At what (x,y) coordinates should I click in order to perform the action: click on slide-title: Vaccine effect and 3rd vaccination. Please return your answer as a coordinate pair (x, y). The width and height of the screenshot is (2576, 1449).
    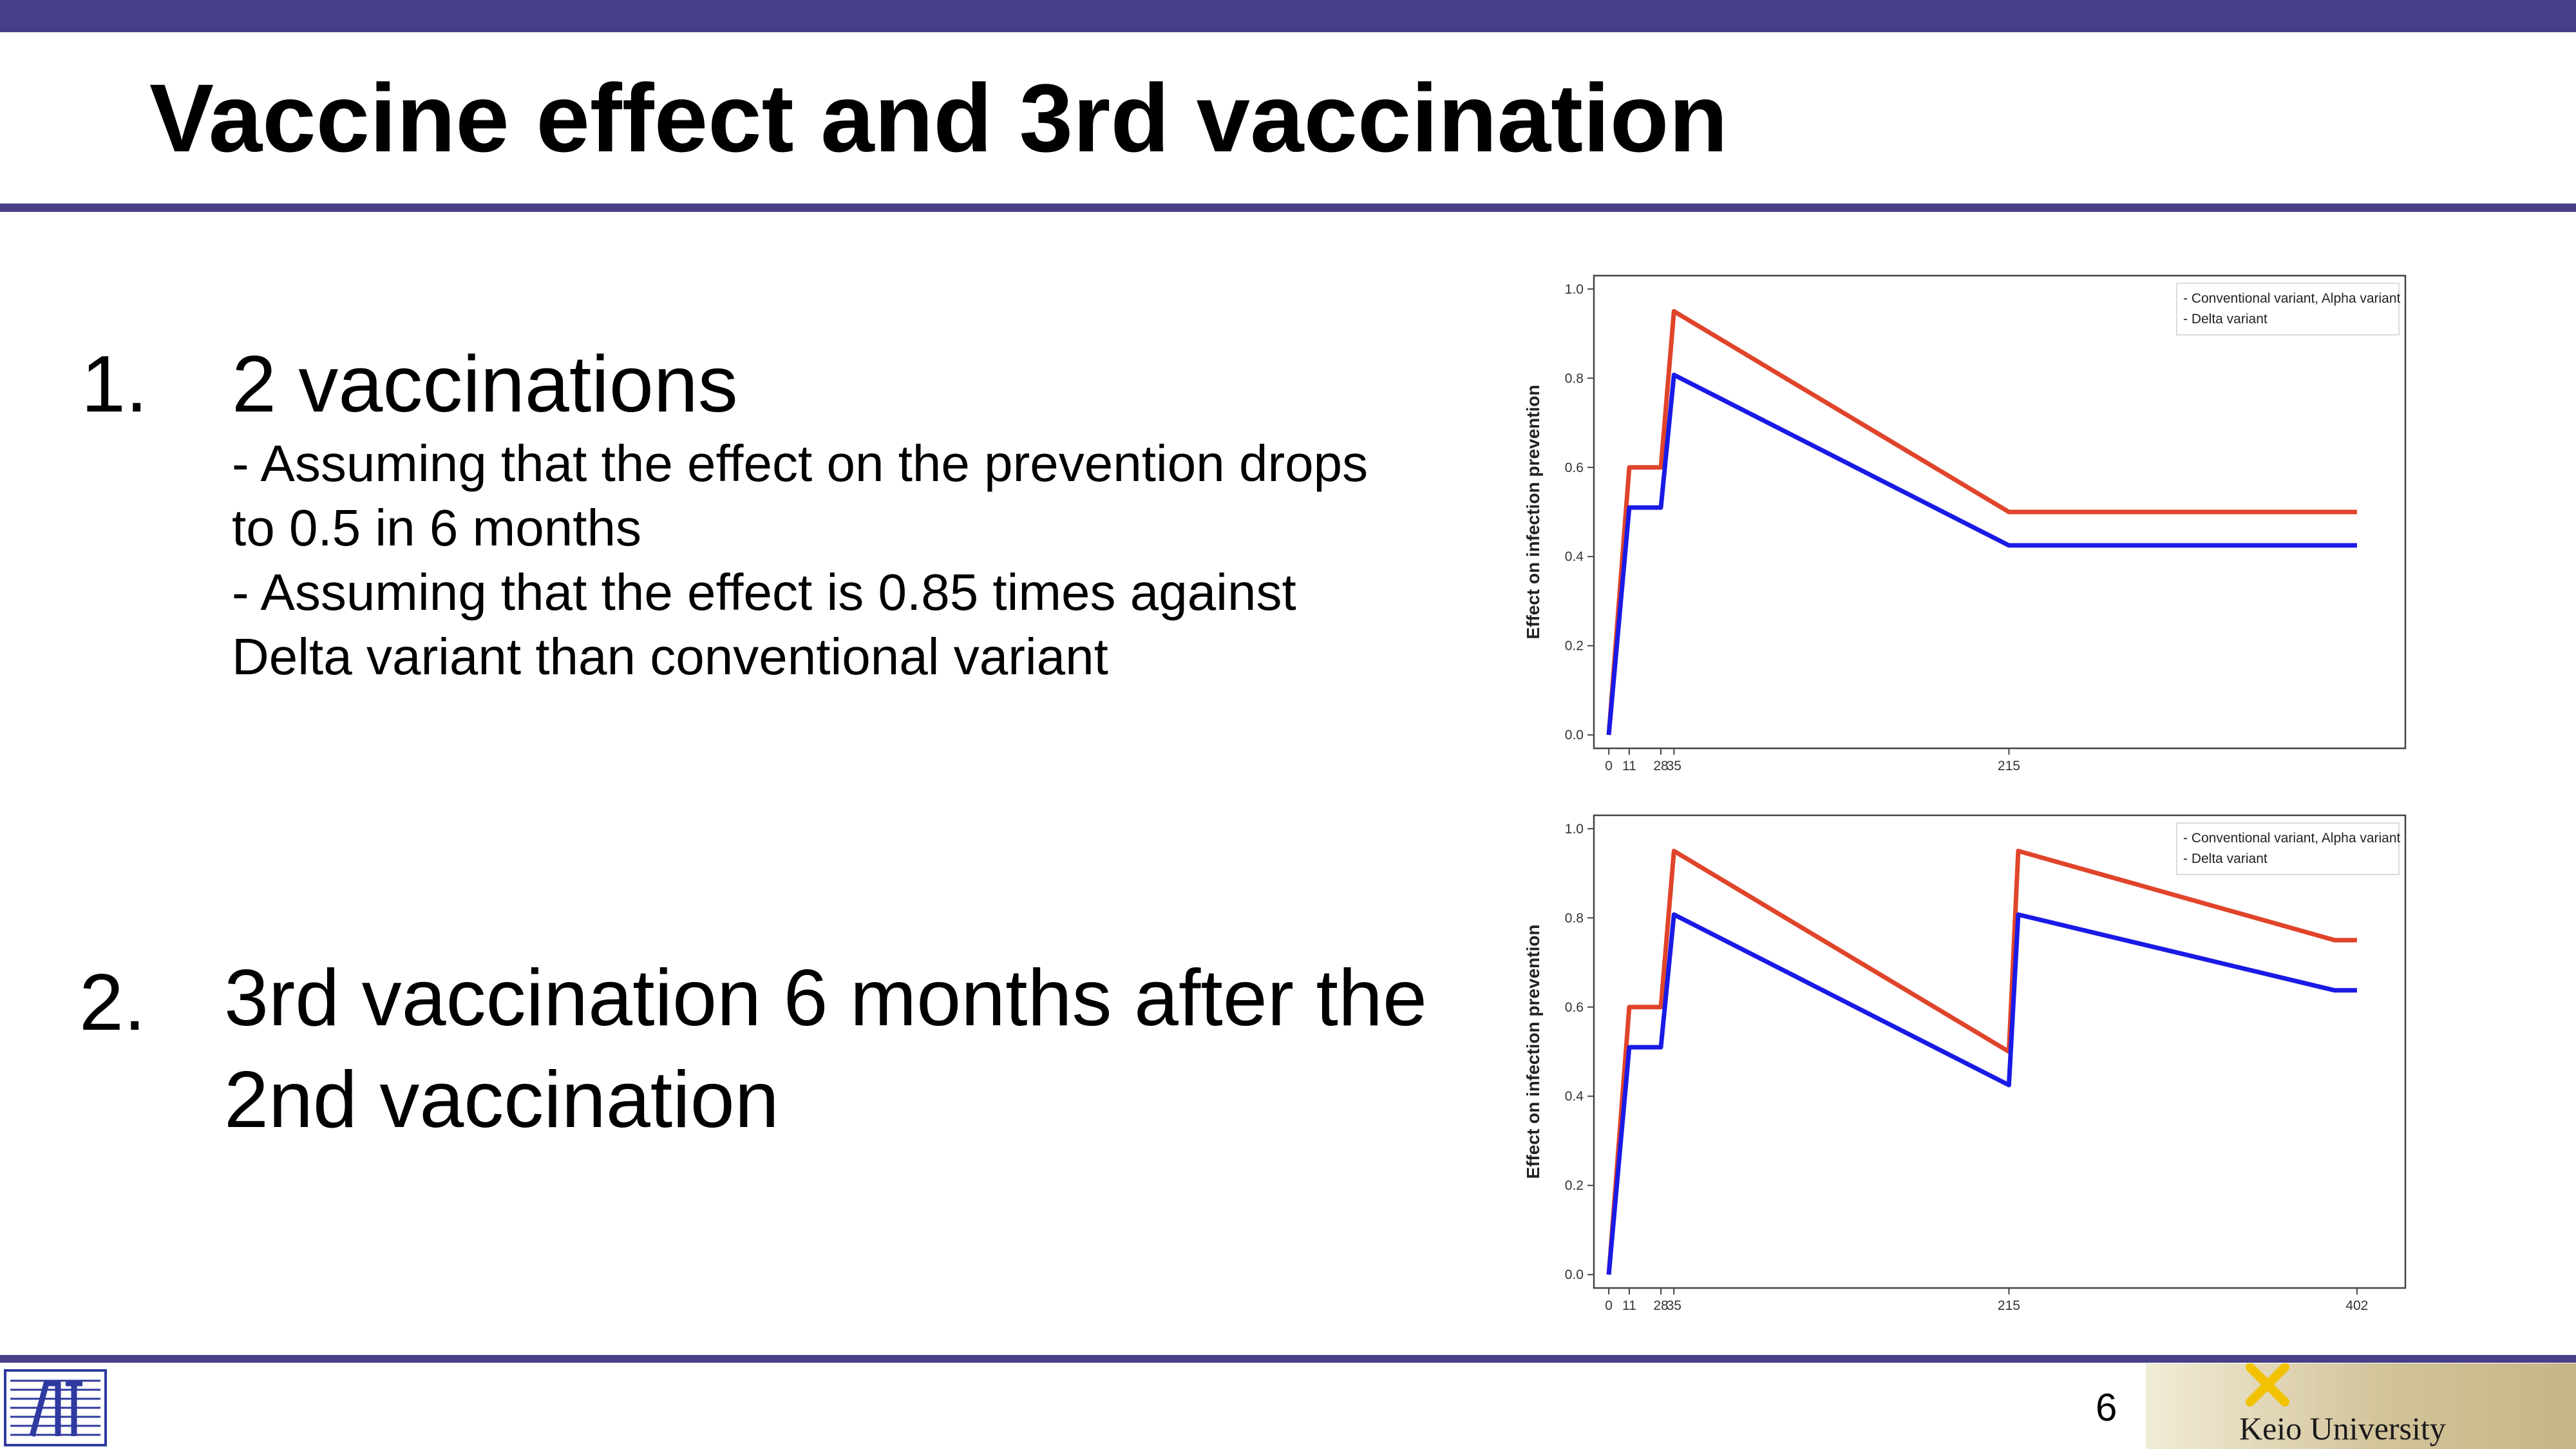
    Looking at the image, I should click on (939, 118).